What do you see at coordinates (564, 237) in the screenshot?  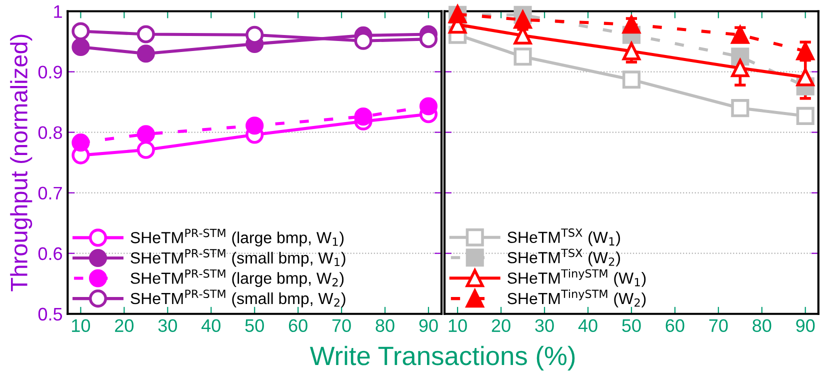 I see `legend-label: SHeTM$^{TSX}$ (W$_{1}$)` at bounding box center [564, 237].